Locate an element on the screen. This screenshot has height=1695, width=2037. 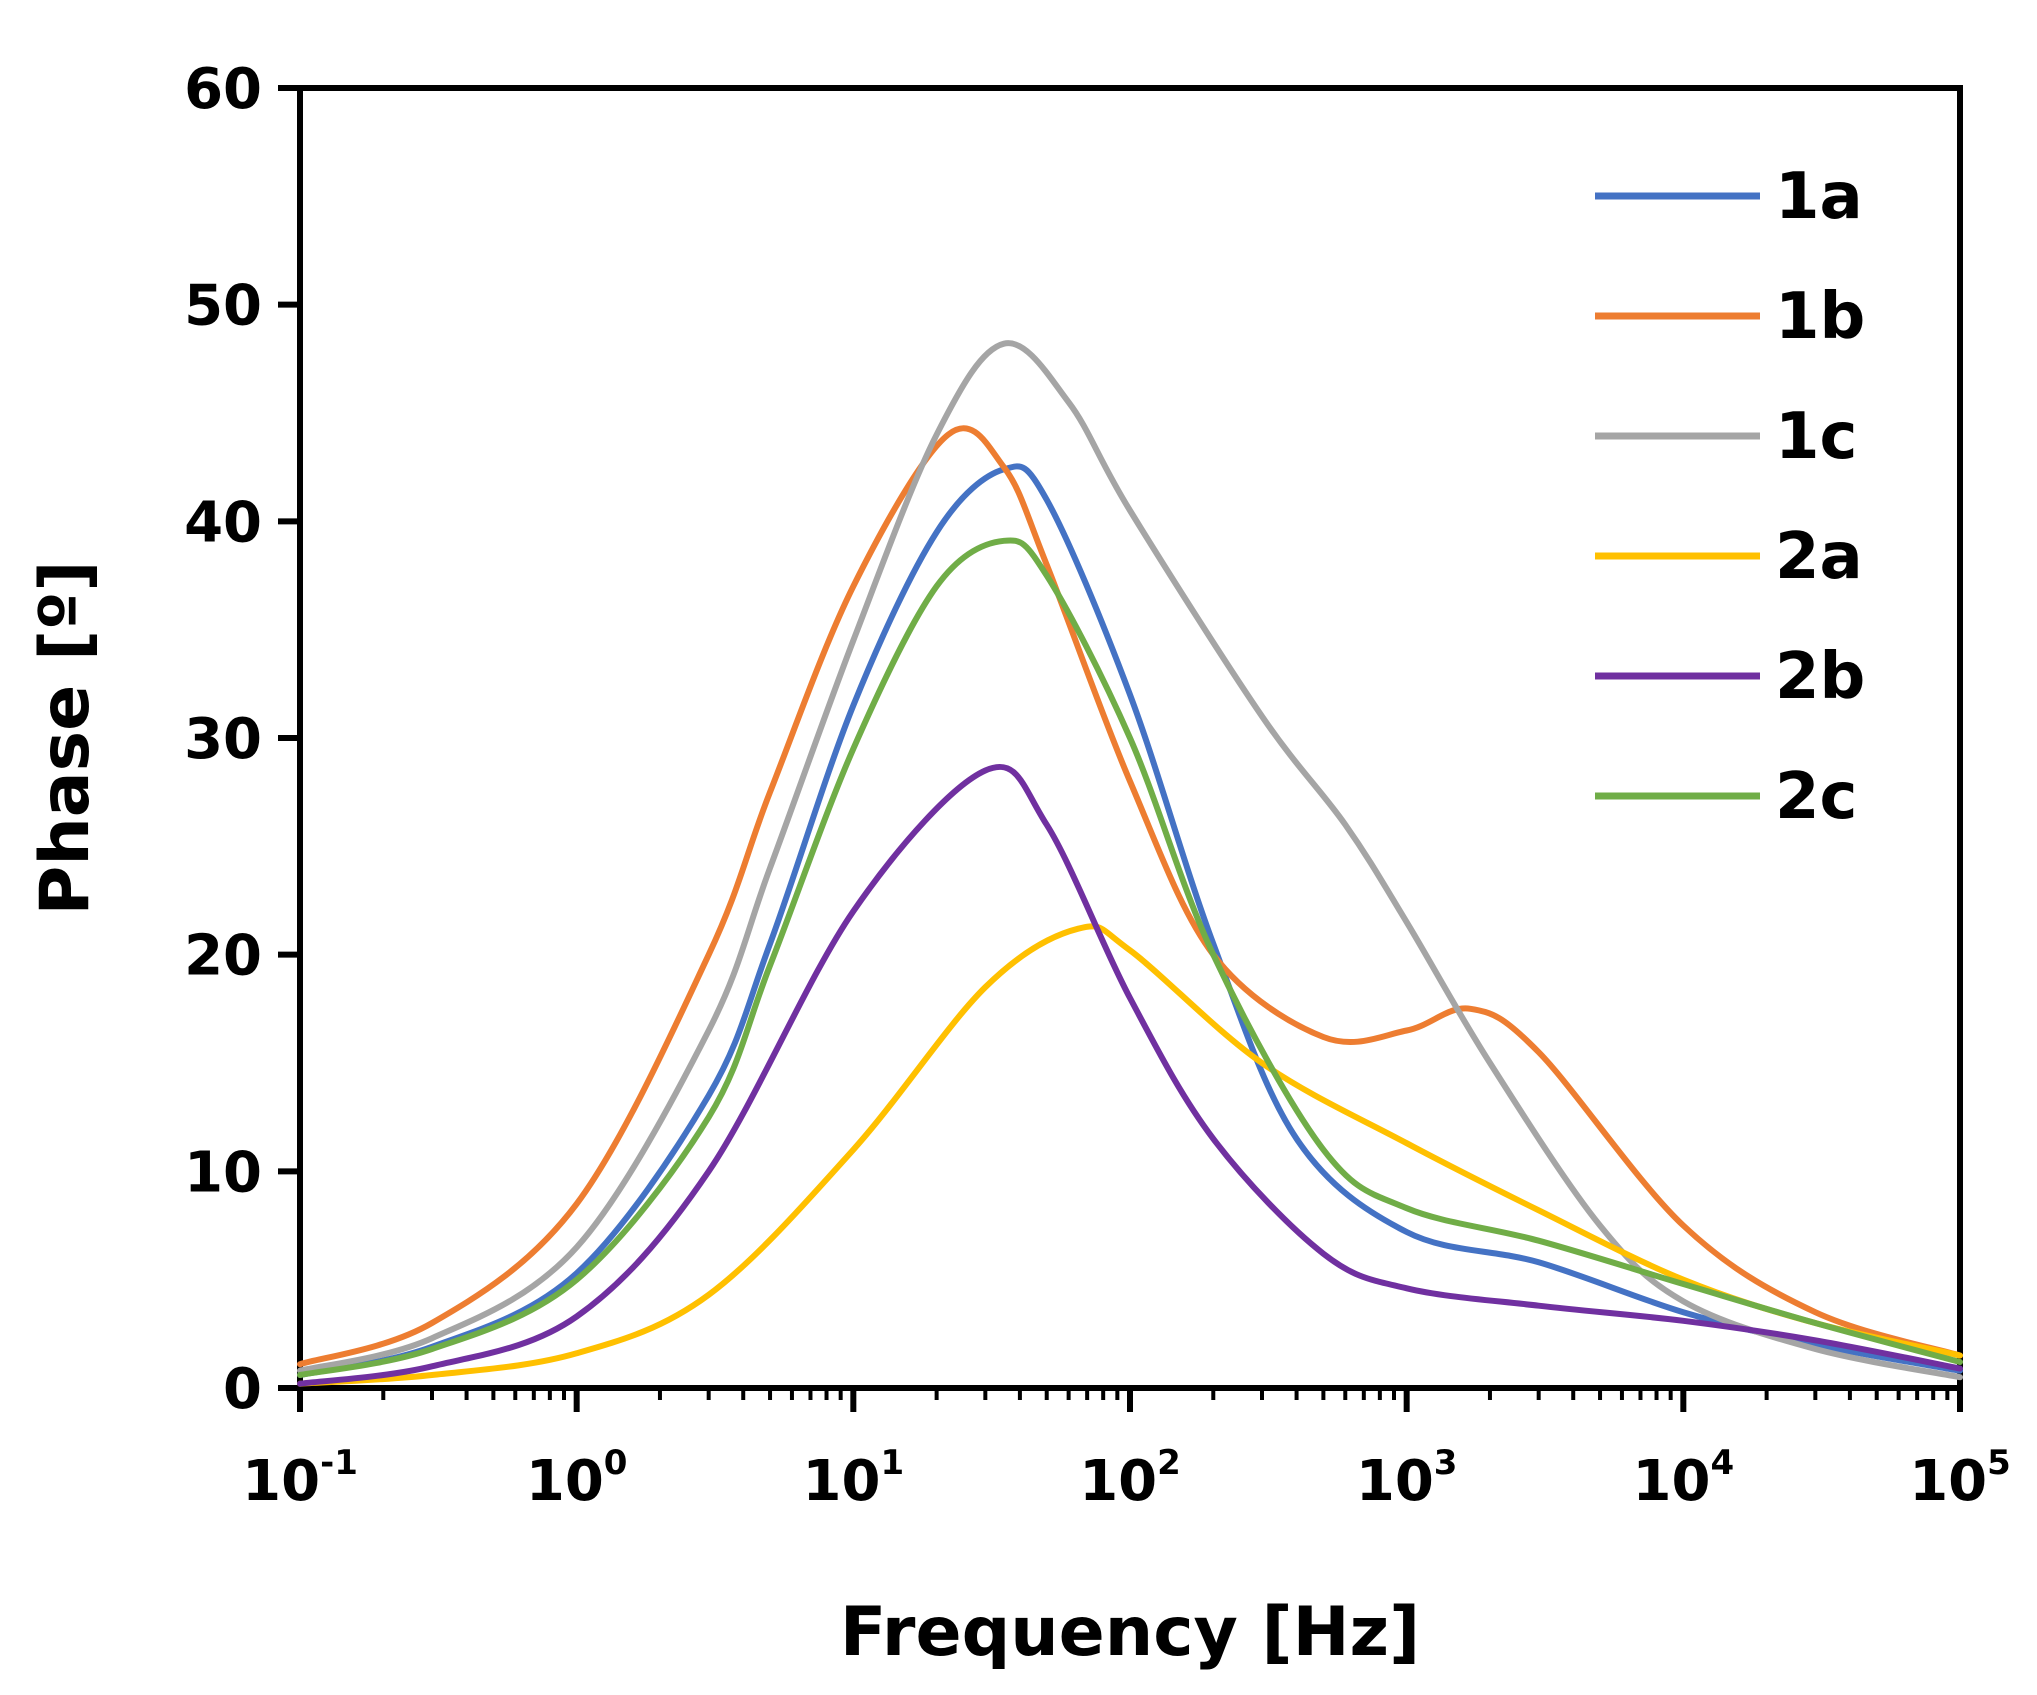
y-tick-label: 50 is located at coordinates (223, 306).